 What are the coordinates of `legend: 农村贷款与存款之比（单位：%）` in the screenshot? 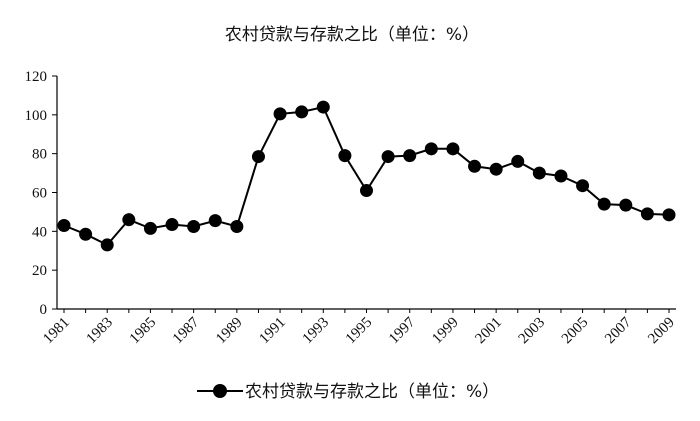 It's located at (348, 392).